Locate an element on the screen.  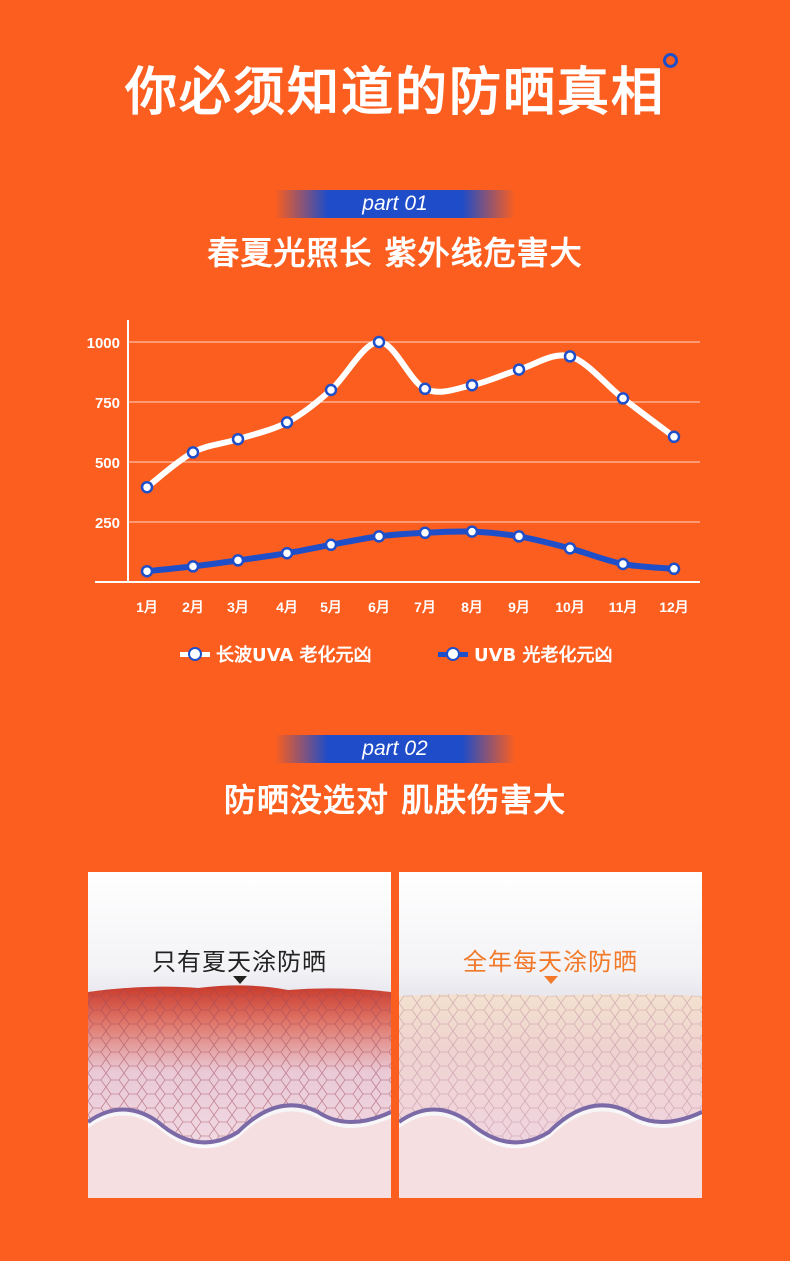
x-tick-label: 5月 is located at coordinates (331, 607).